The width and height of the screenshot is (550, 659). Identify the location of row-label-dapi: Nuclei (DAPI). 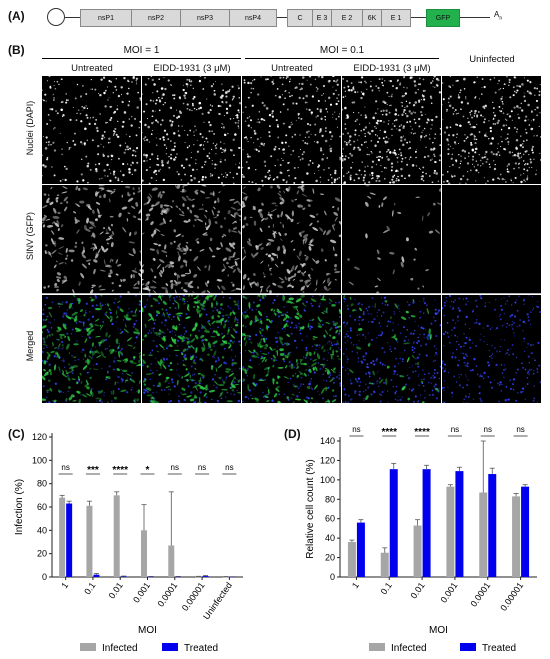
(30, 128).